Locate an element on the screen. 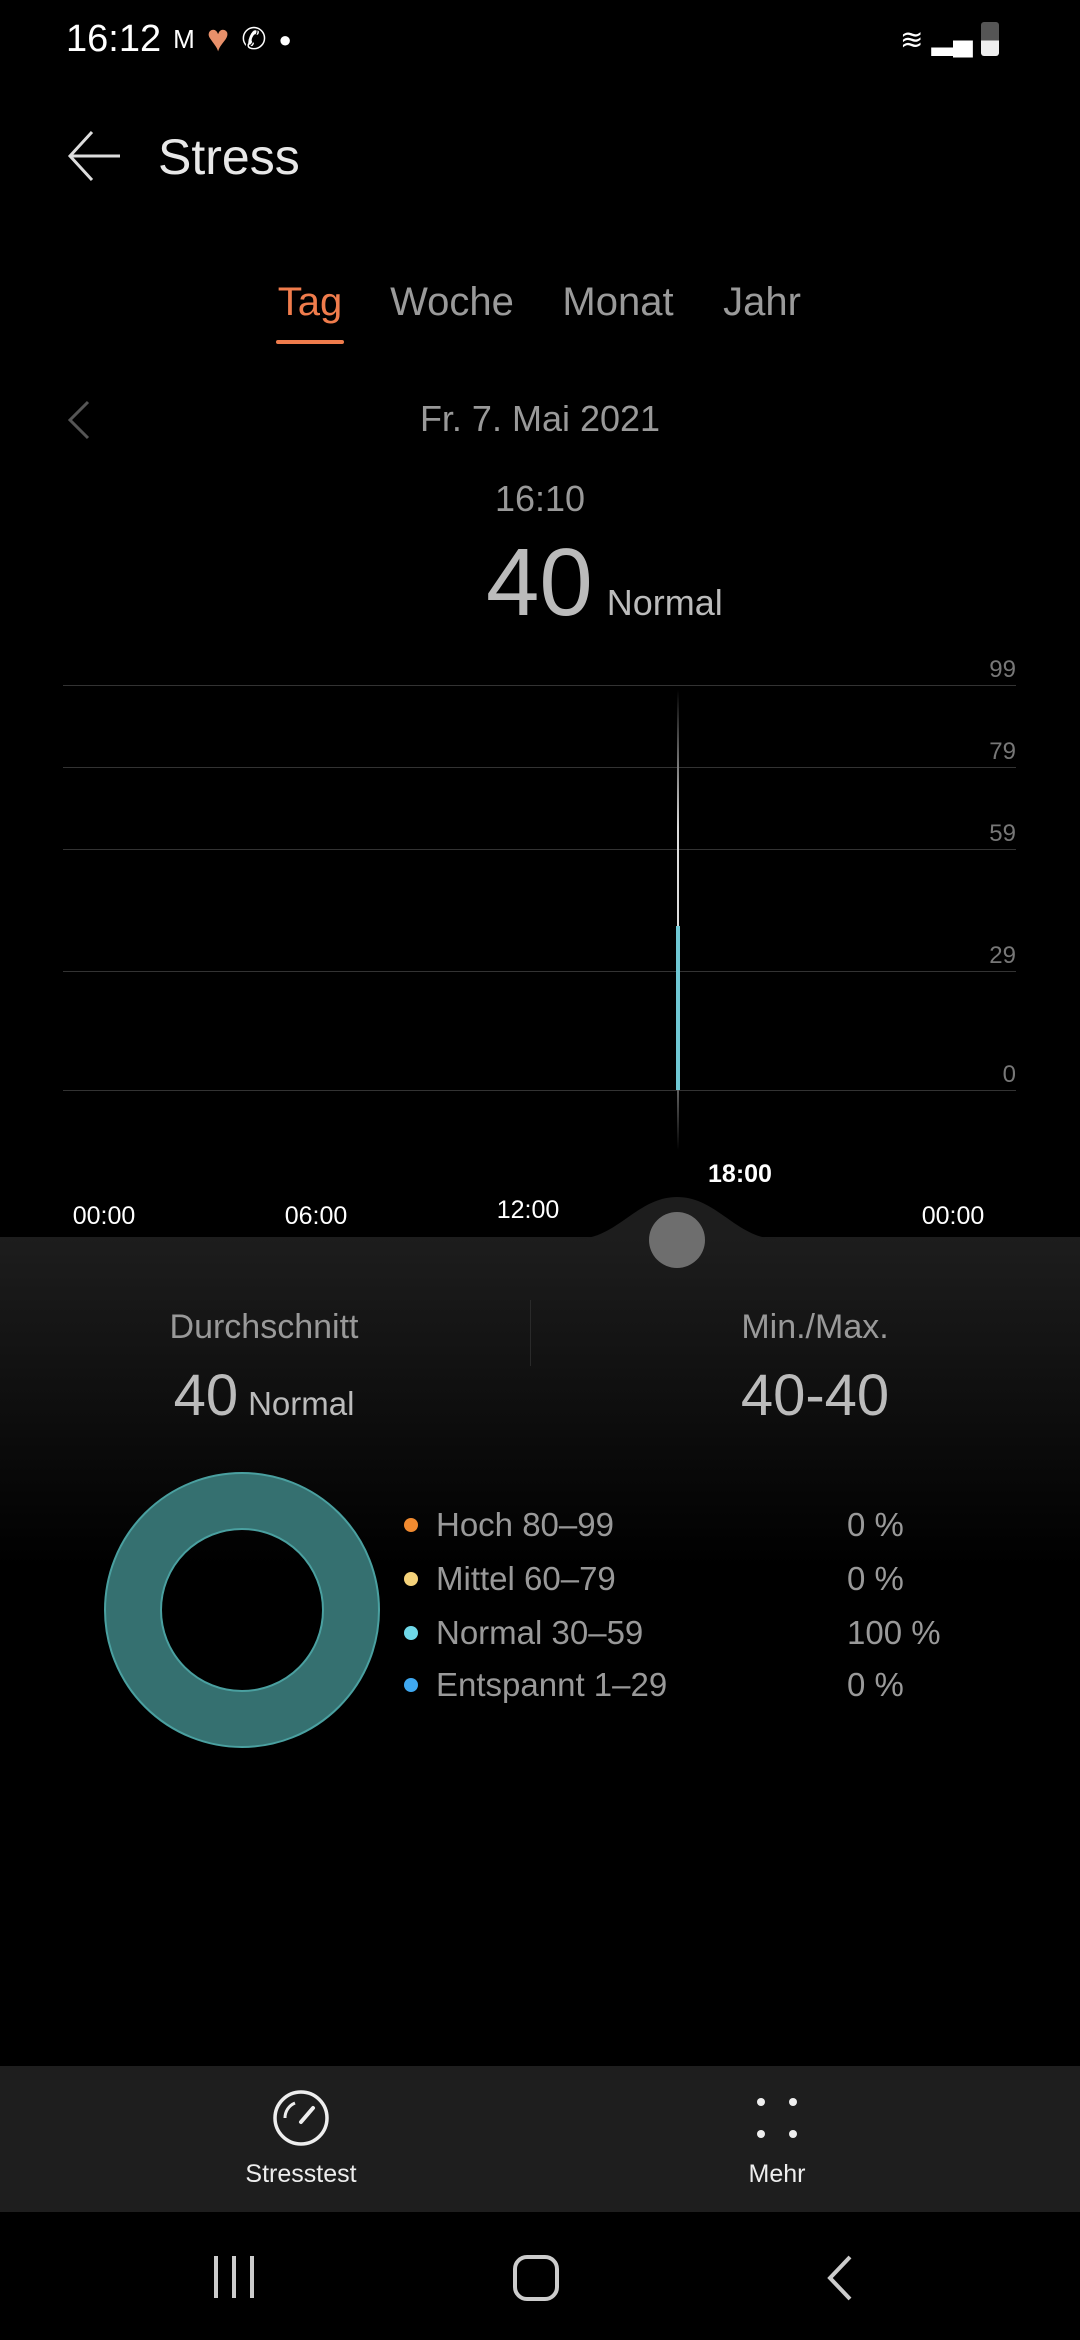  system-icons: ≋ ▂▄ is located at coordinates (949, 39).